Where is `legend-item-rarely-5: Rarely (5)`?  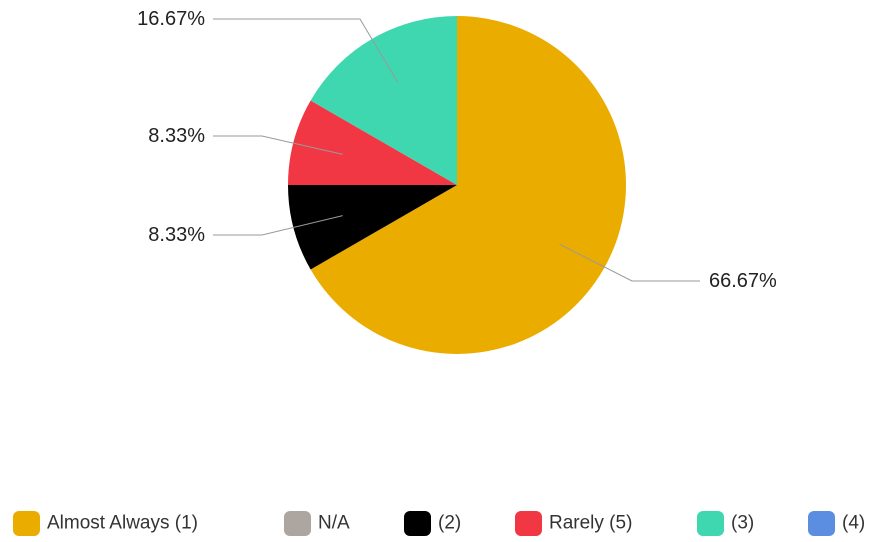
legend-item-rarely-5: Rarely (5) is located at coordinates (573, 523).